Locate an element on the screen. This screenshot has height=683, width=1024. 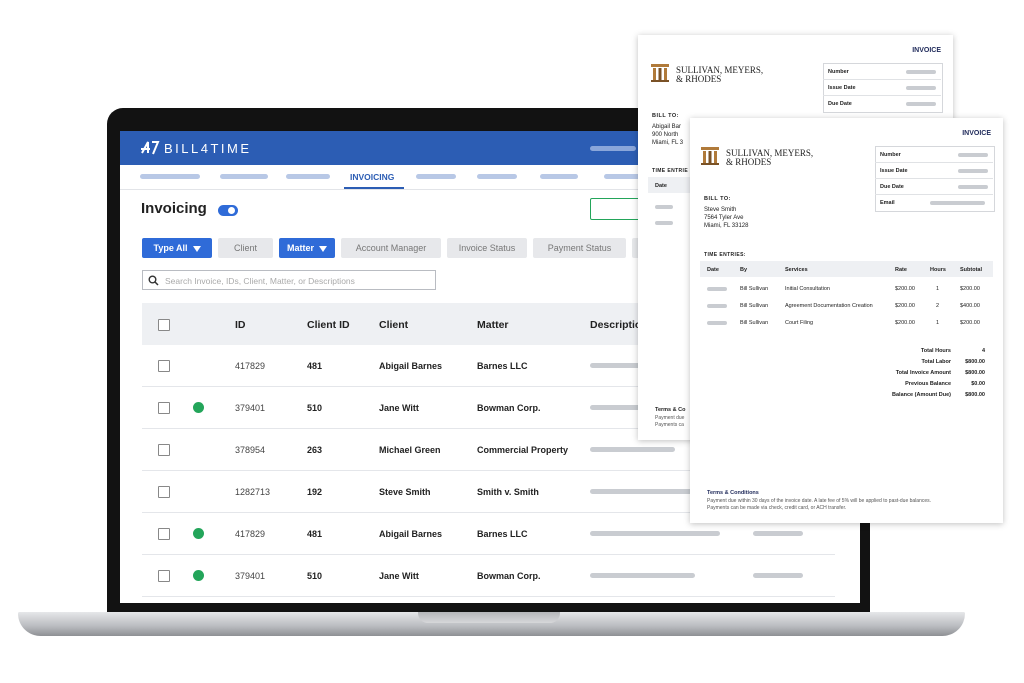
filter-button: Account Manager is located at coordinates (391, 248).